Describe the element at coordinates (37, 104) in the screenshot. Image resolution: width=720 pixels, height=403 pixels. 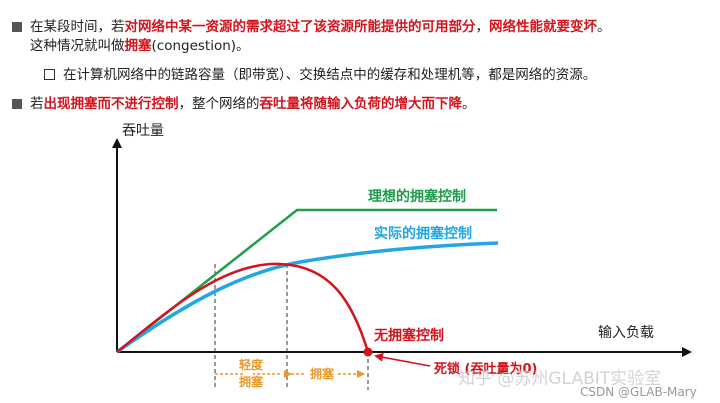
I see `text-segment: 若` at that location.